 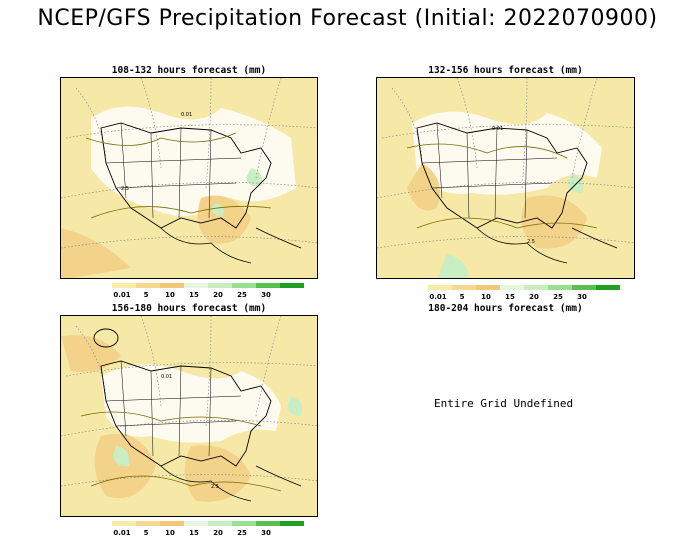 I want to click on panel-3-map: 0.01 2.5, so click(x=189, y=416).